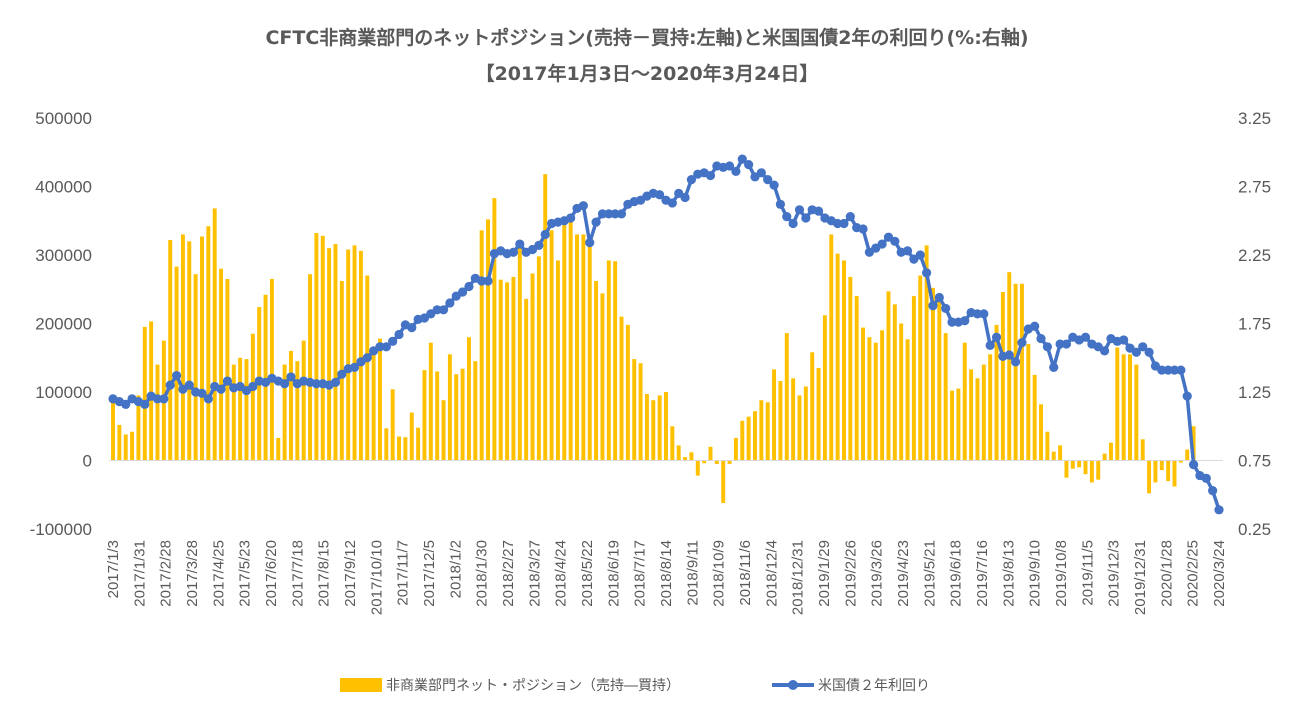 Image resolution: width=1294 pixels, height=714 pixels. I want to click on x-tick-label: 2018/12/31, so click(798, 577).